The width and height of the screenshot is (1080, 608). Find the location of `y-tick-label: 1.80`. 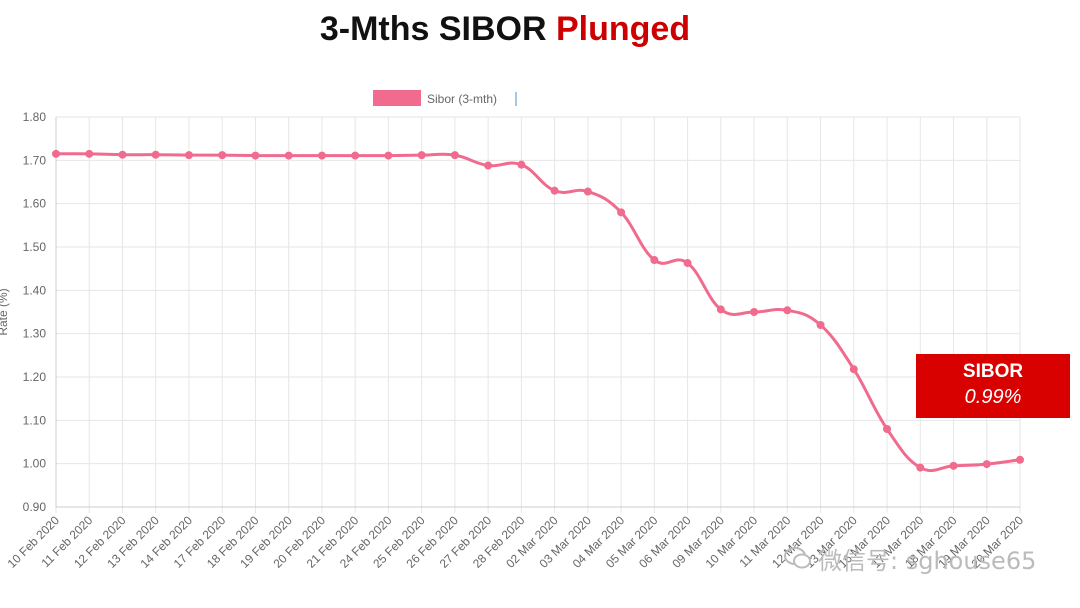

y-tick-label: 1.80 is located at coordinates (35, 117).